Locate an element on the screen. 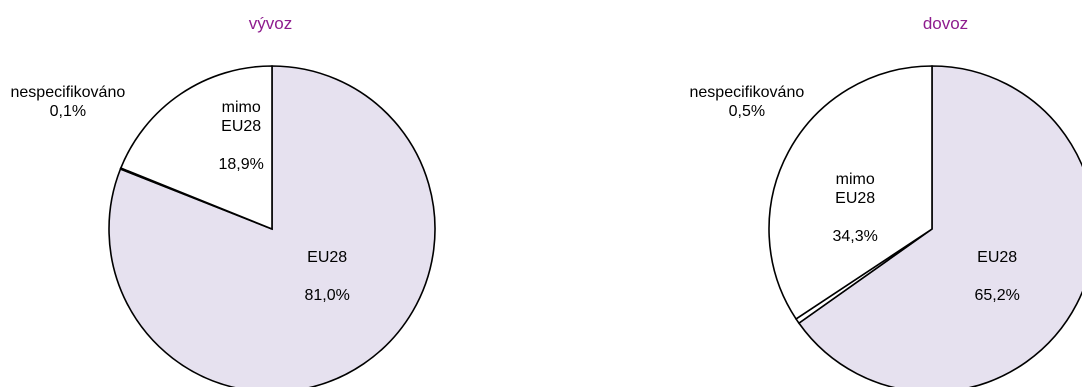  chart-title: dovoz is located at coordinates (945, 23).